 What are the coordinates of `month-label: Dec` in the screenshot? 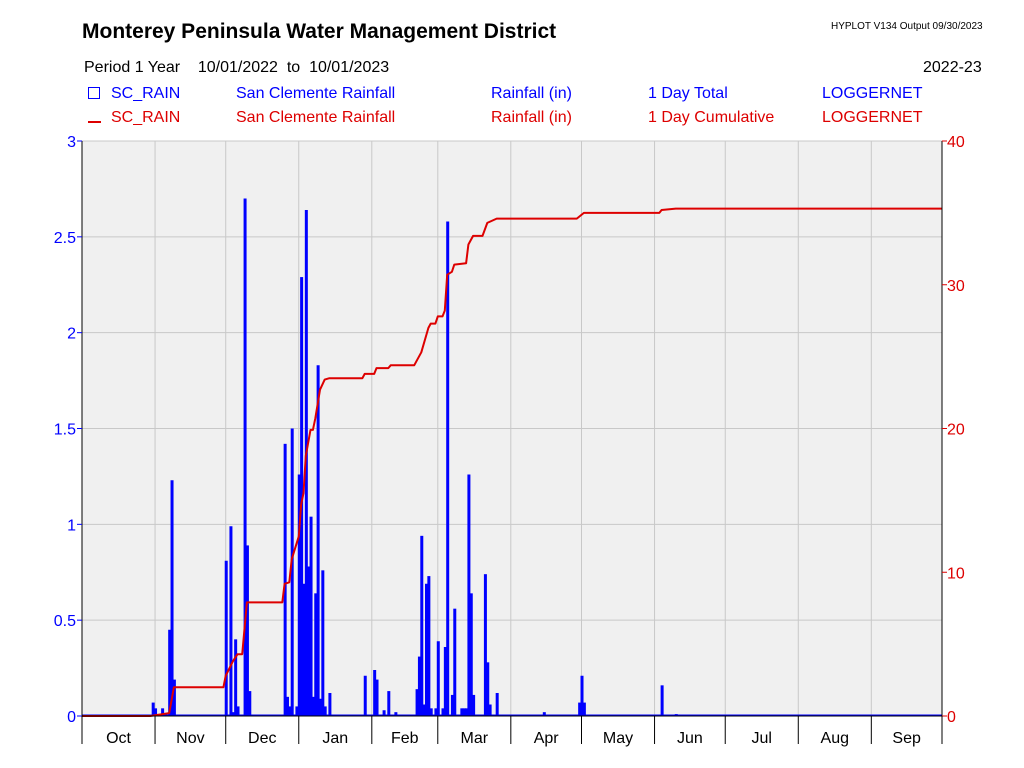 It's located at (262, 738).